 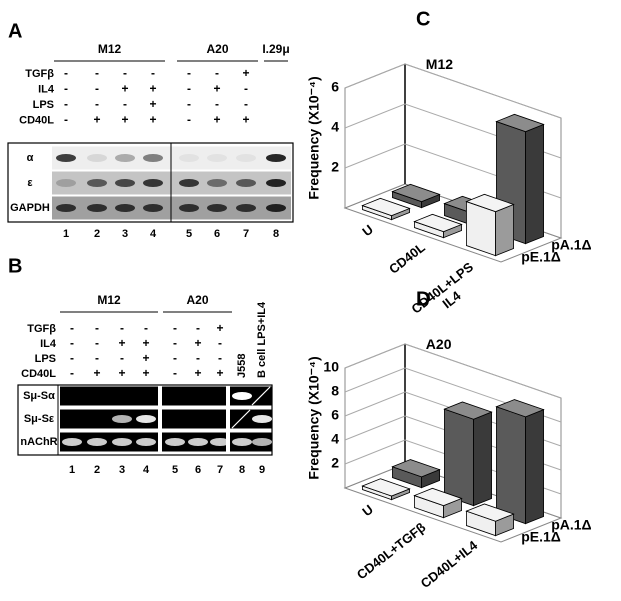 I want to click on lane-number: 8, so click(x=276, y=234).